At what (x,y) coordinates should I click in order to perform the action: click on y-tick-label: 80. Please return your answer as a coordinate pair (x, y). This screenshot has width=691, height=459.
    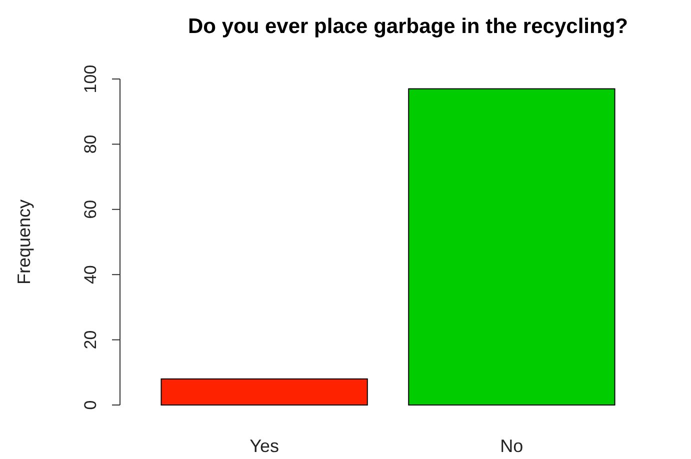
    Looking at the image, I should click on (90, 144).